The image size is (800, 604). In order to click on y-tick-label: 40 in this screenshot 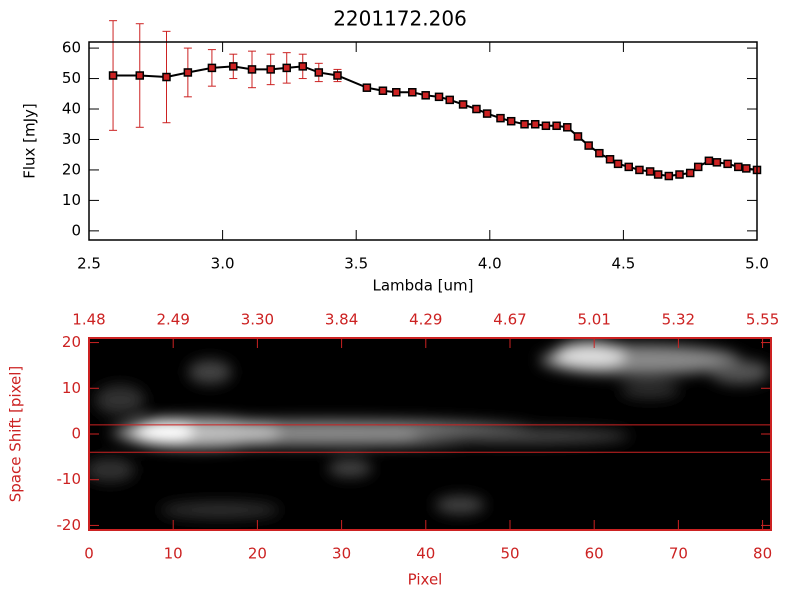, I will do `click(71, 109)`.